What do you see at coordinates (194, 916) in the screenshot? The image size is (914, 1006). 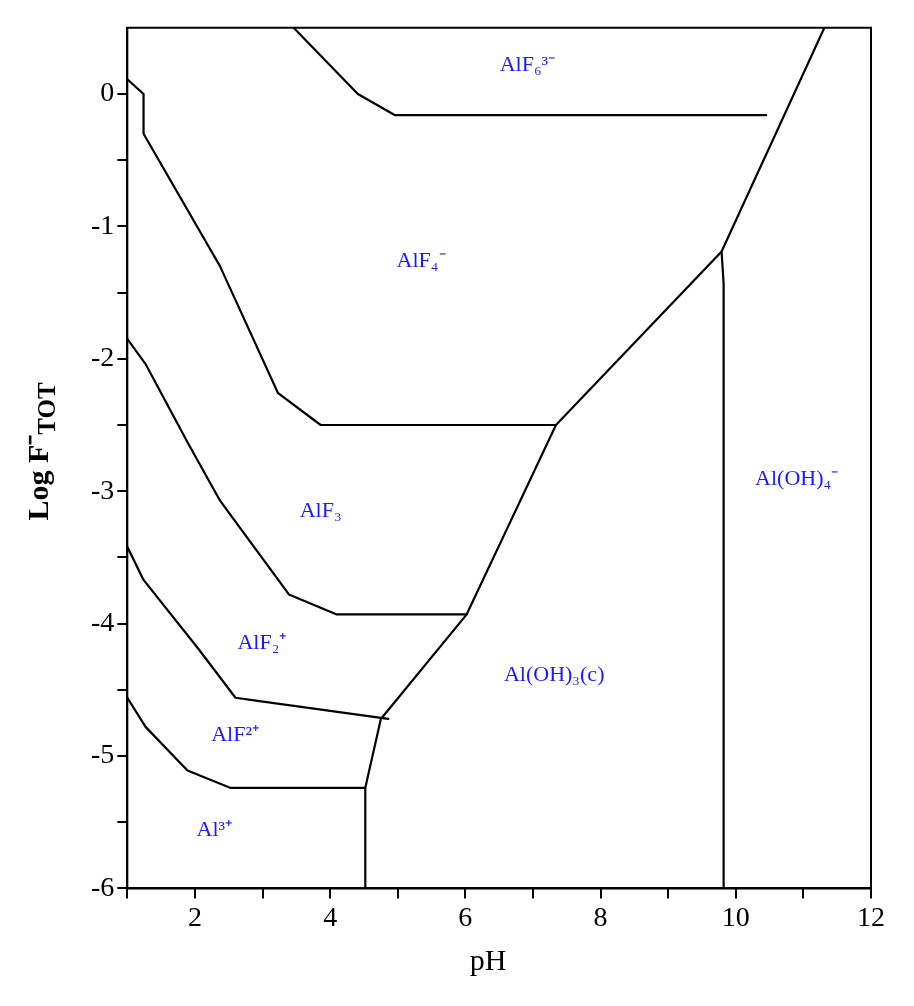 I see `x-tick-label: 2` at bounding box center [194, 916].